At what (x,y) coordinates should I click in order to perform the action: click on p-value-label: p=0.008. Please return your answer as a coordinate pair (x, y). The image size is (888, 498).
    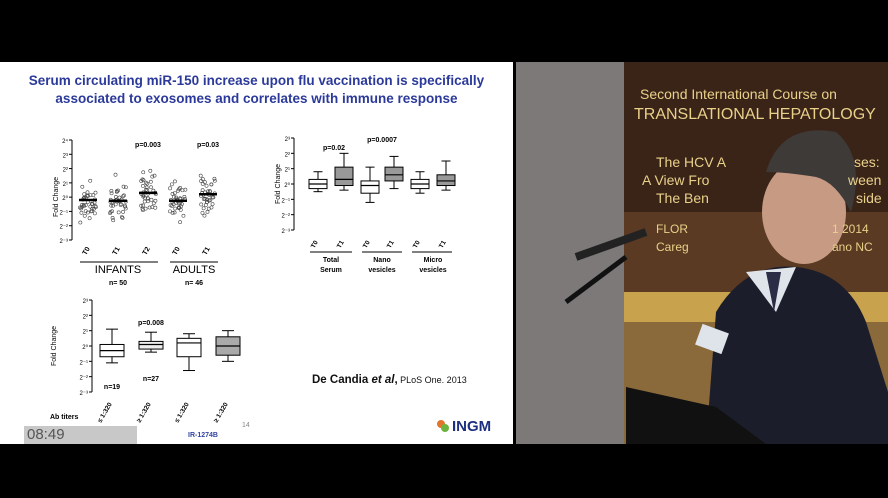
    Looking at the image, I should click on (151, 323).